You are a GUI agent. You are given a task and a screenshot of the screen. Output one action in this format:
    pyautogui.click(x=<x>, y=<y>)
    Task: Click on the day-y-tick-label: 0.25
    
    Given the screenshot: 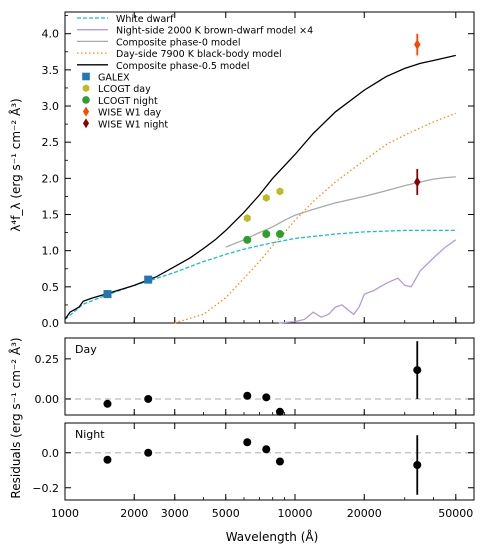 What is the action you would take?
    pyautogui.click(x=47, y=359)
    